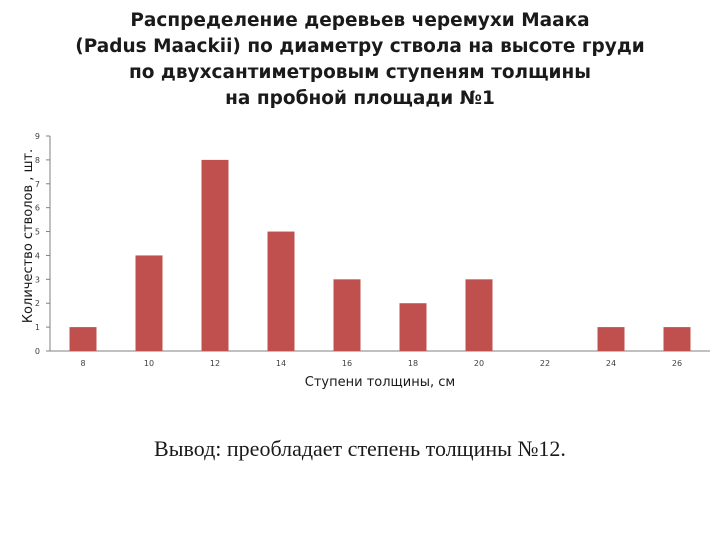  What do you see at coordinates (37, 184) in the screenshot?
I see `y-tick-label: 7` at bounding box center [37, 184].